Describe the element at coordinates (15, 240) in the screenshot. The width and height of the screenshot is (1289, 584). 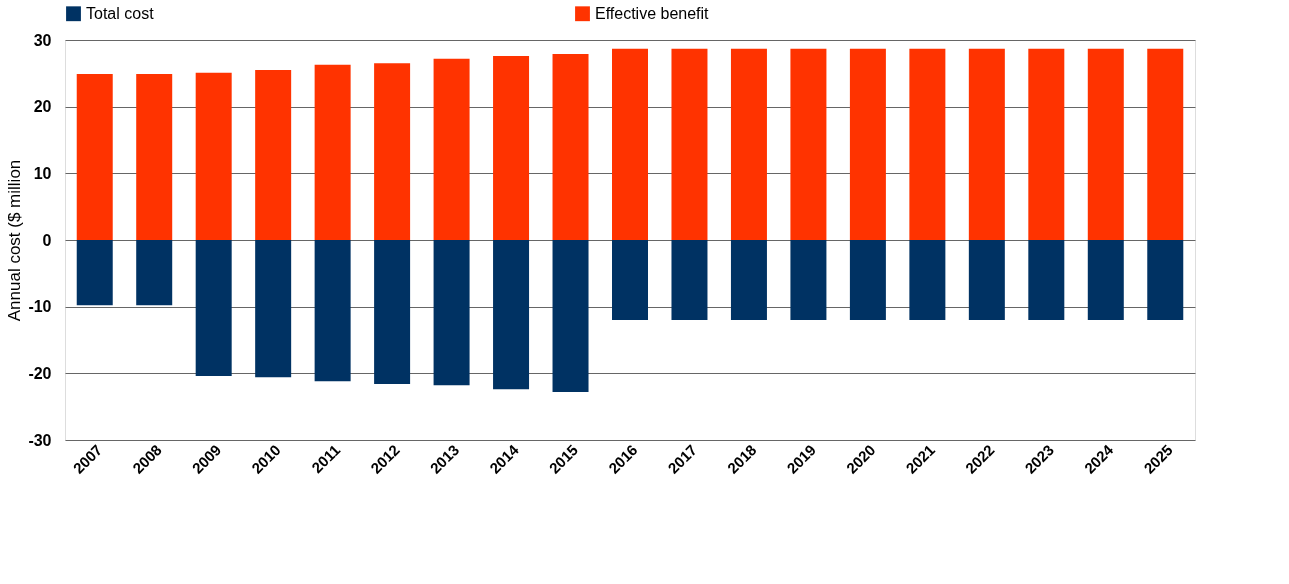
I see `y-axis-title: Annual cost ($ million` at that location.